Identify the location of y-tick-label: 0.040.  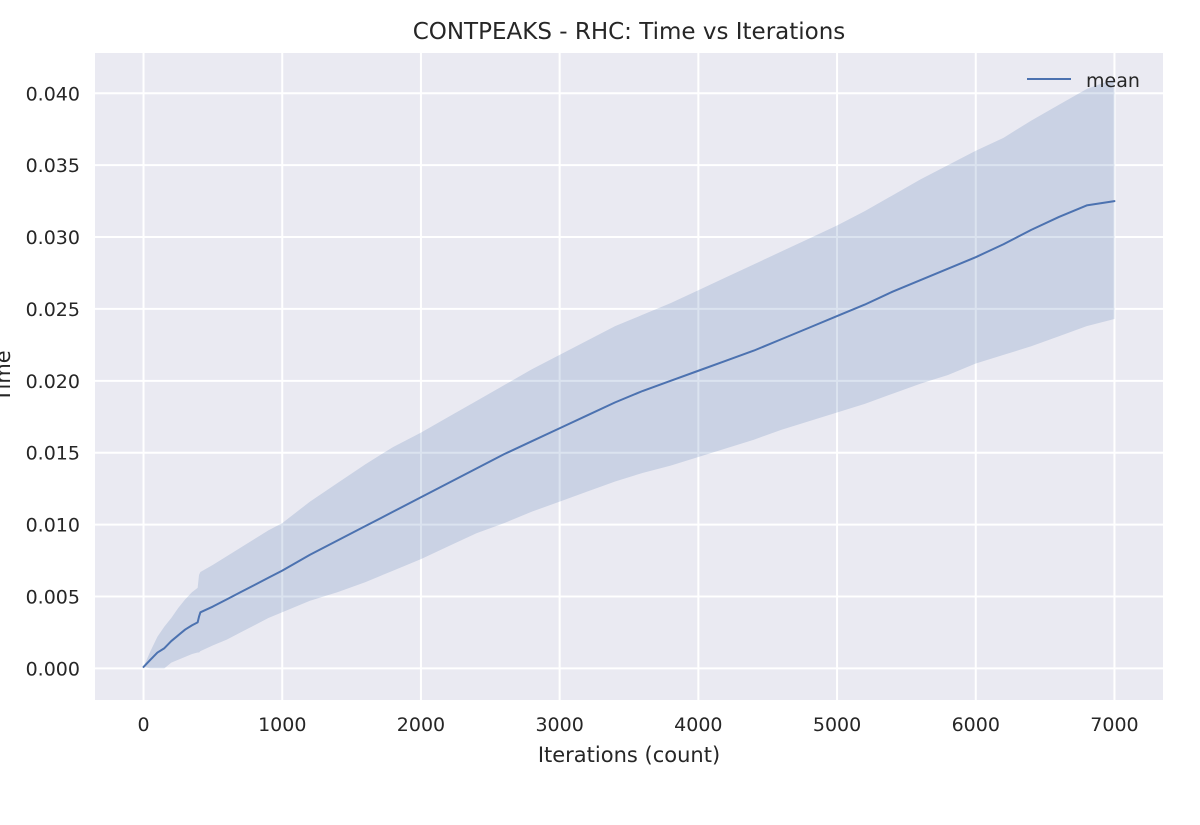
(53, 94).